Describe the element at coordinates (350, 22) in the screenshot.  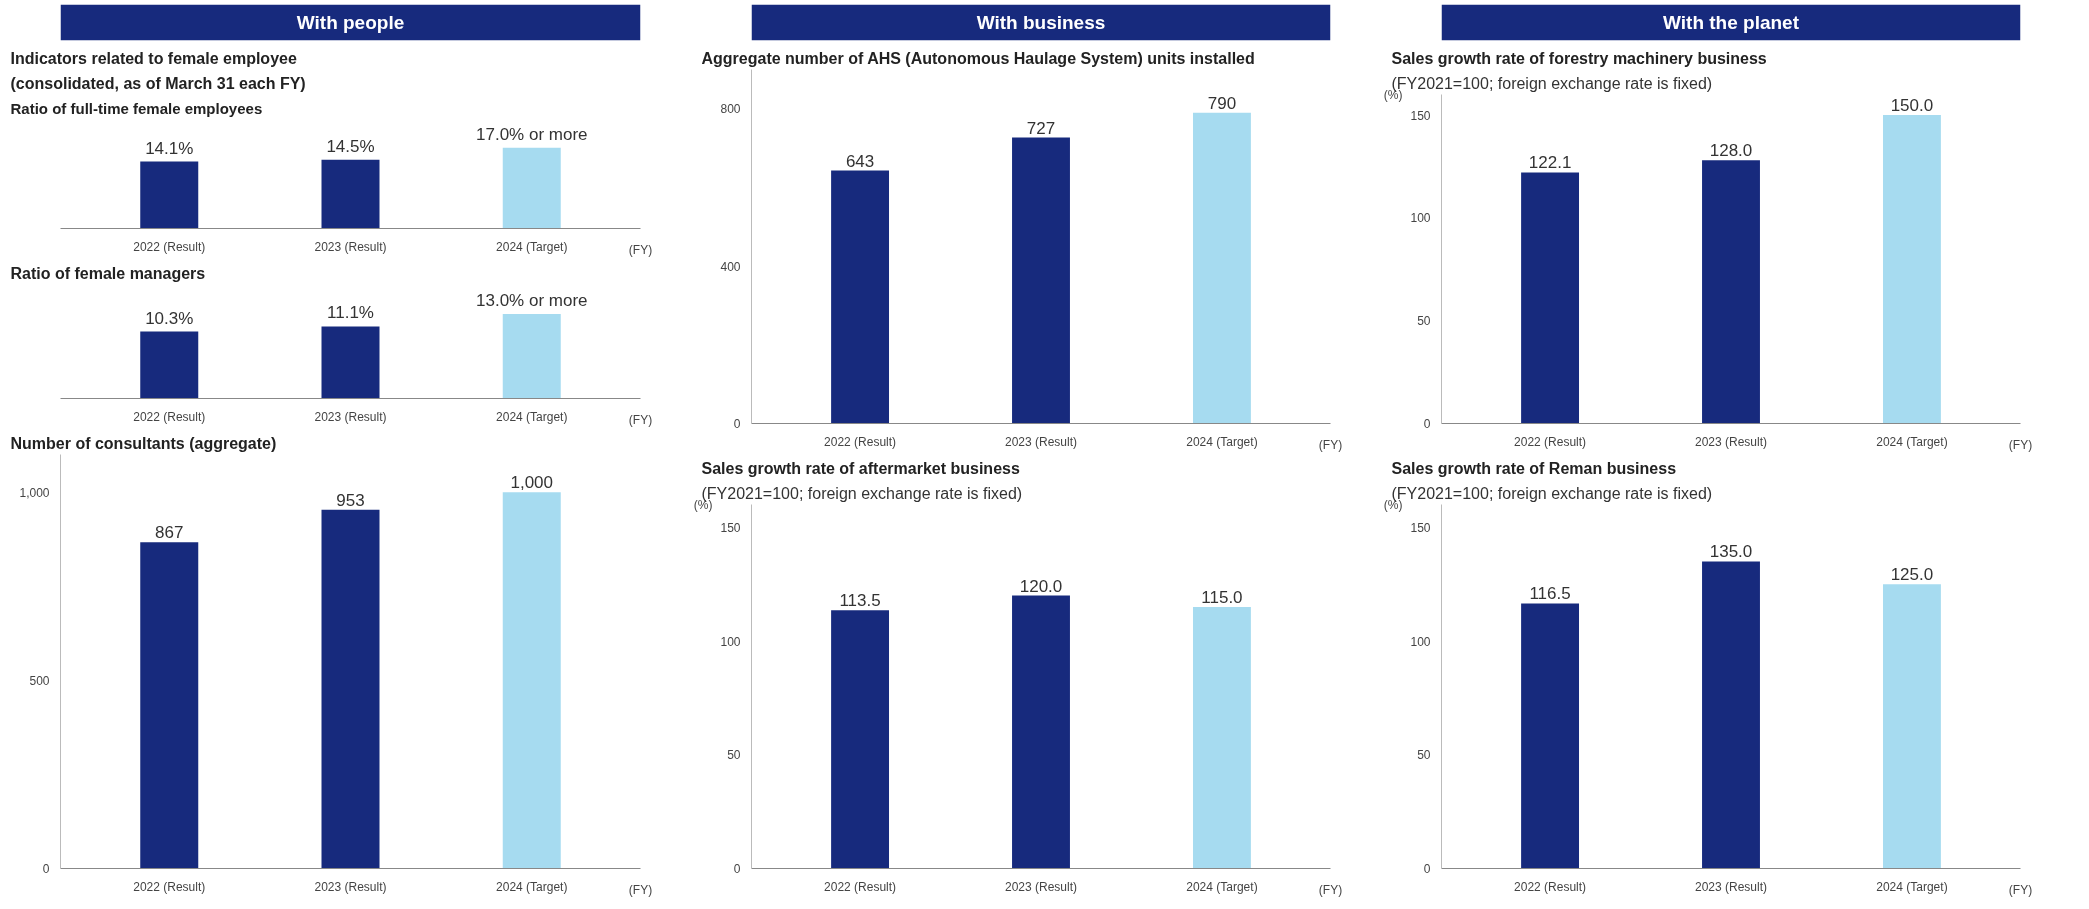
I see `text: With people` at that location.